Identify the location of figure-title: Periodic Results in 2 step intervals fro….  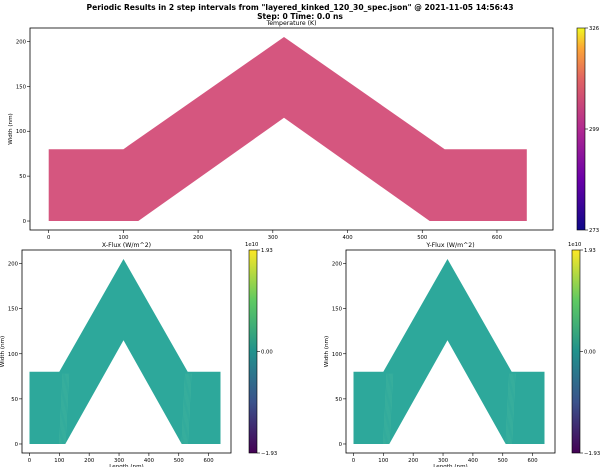
(300, 7).